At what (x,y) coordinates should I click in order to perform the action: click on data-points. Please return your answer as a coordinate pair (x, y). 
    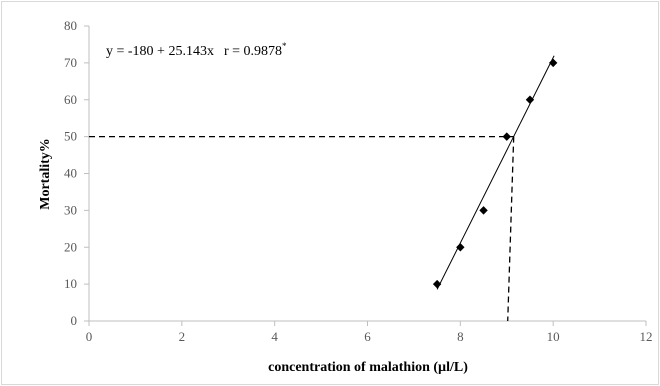
    Looking at the image, I should click on (495, 173).